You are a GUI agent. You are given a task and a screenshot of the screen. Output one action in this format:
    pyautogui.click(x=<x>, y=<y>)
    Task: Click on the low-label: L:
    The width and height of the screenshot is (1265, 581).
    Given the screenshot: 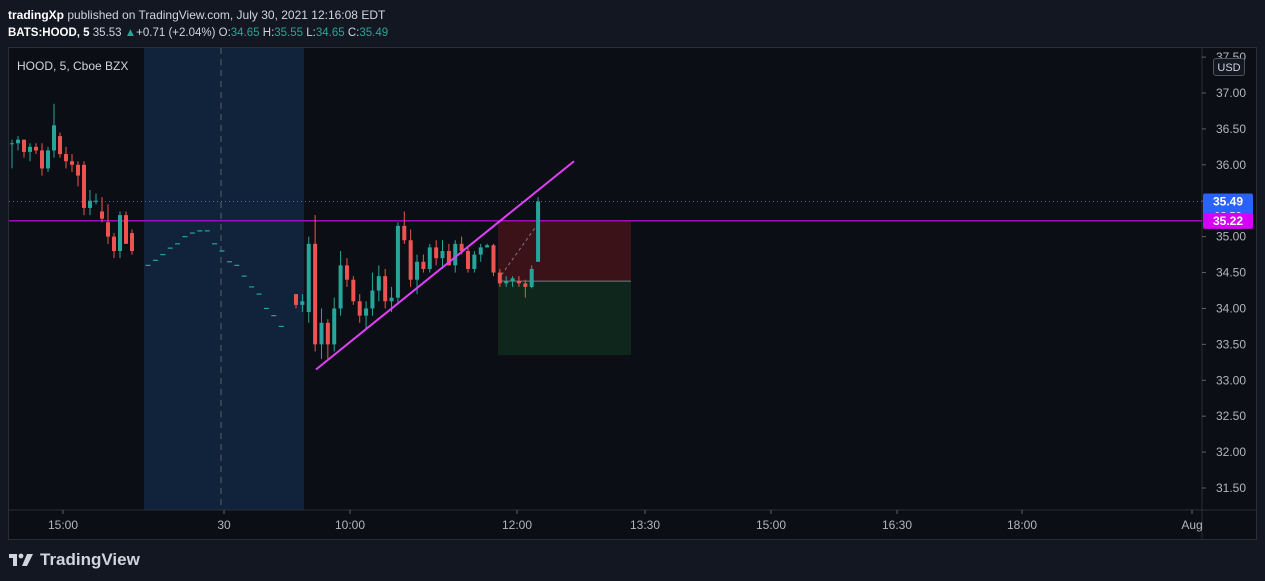 What is the action you would take?
    pyautogui.click(x=311, y=33)
    